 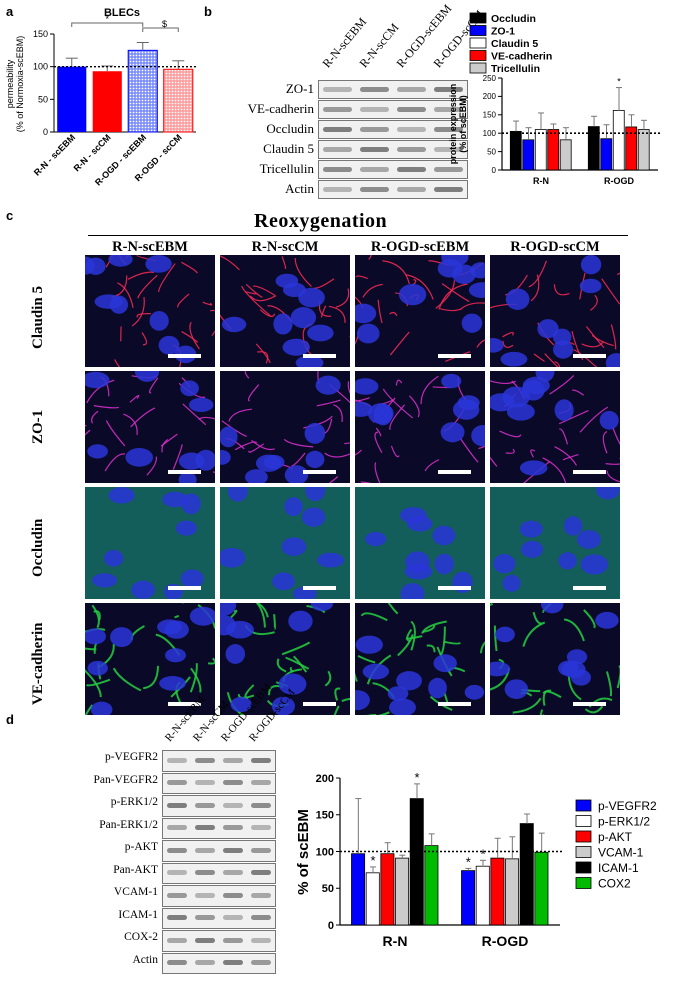 What do you see at coordinates (131, 757) in the screenshot?
I see `blot-d-row-label: p-VEGFR2` at bounding box center [131, 757].